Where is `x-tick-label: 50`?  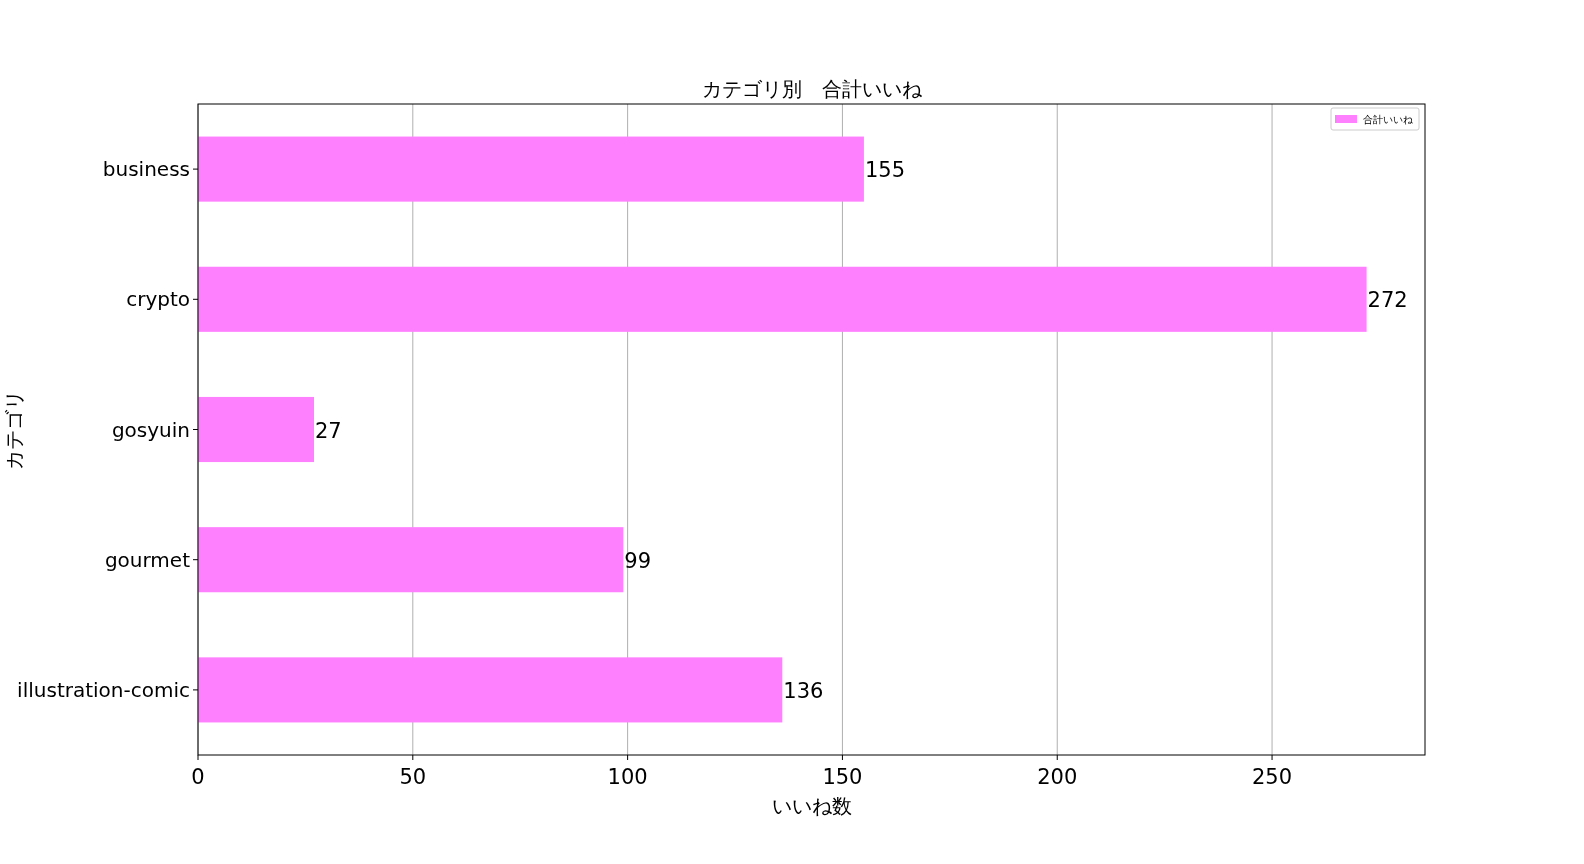 x-tick-label: 50 is located at coordinates (413, 777).